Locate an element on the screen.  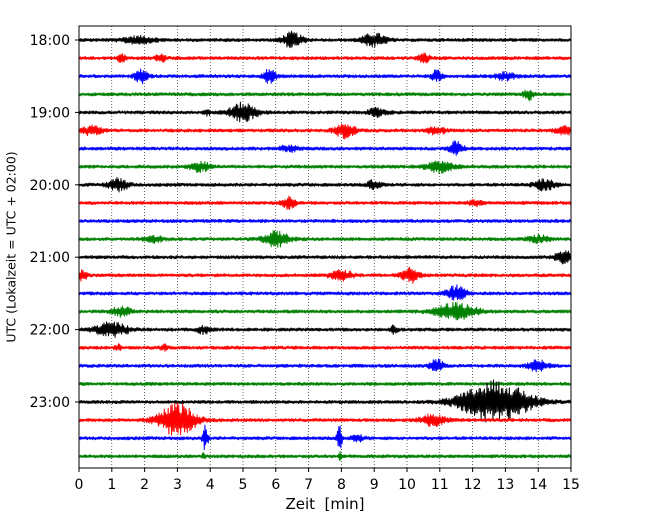
y-tick-label-20:00: 20:00 is located at coordinates (50, 186).